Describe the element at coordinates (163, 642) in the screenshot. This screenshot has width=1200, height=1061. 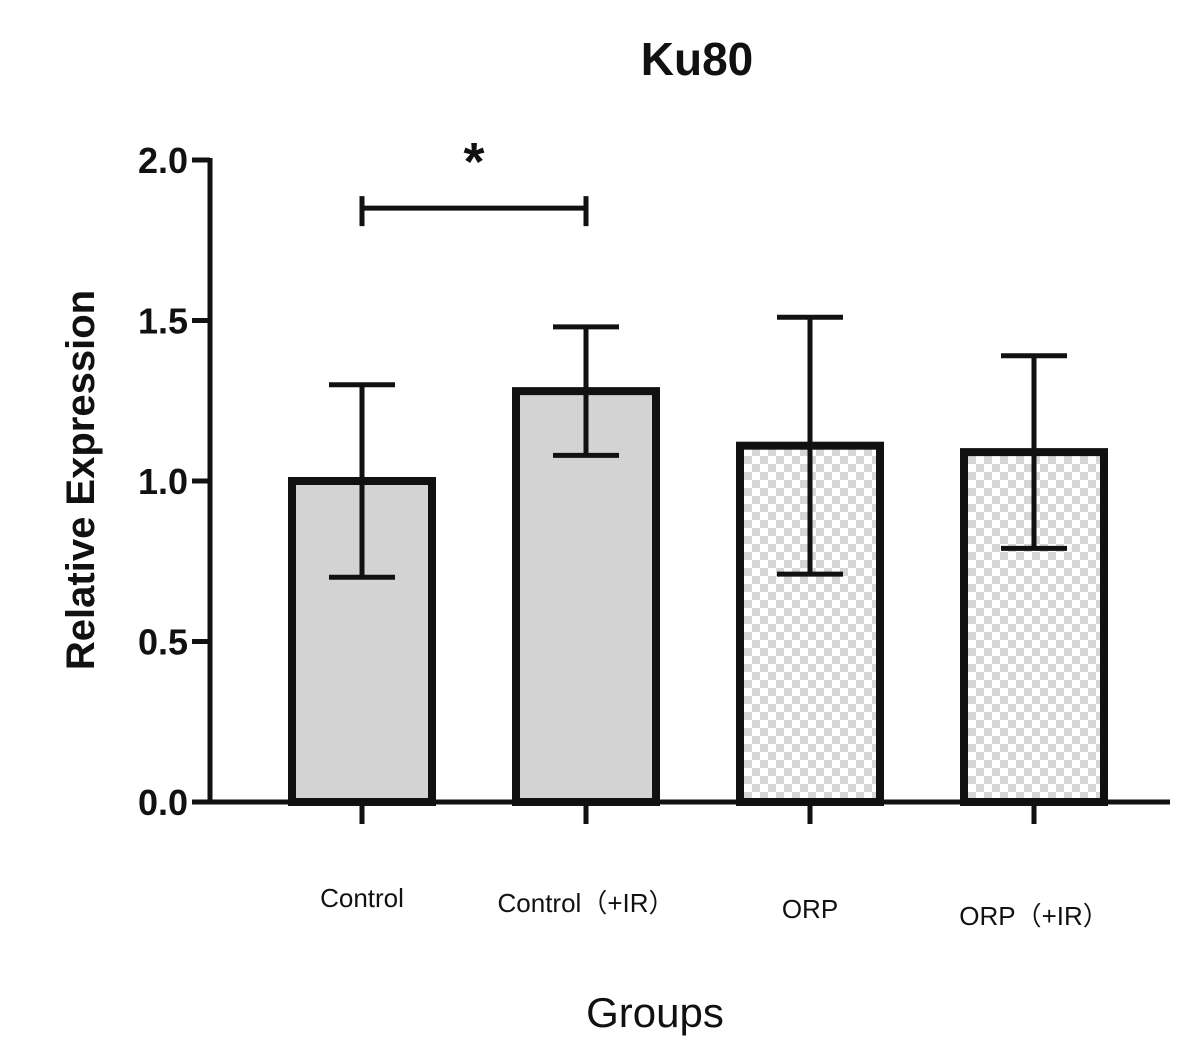
I see `y-tick-label: 0.5` at that location.